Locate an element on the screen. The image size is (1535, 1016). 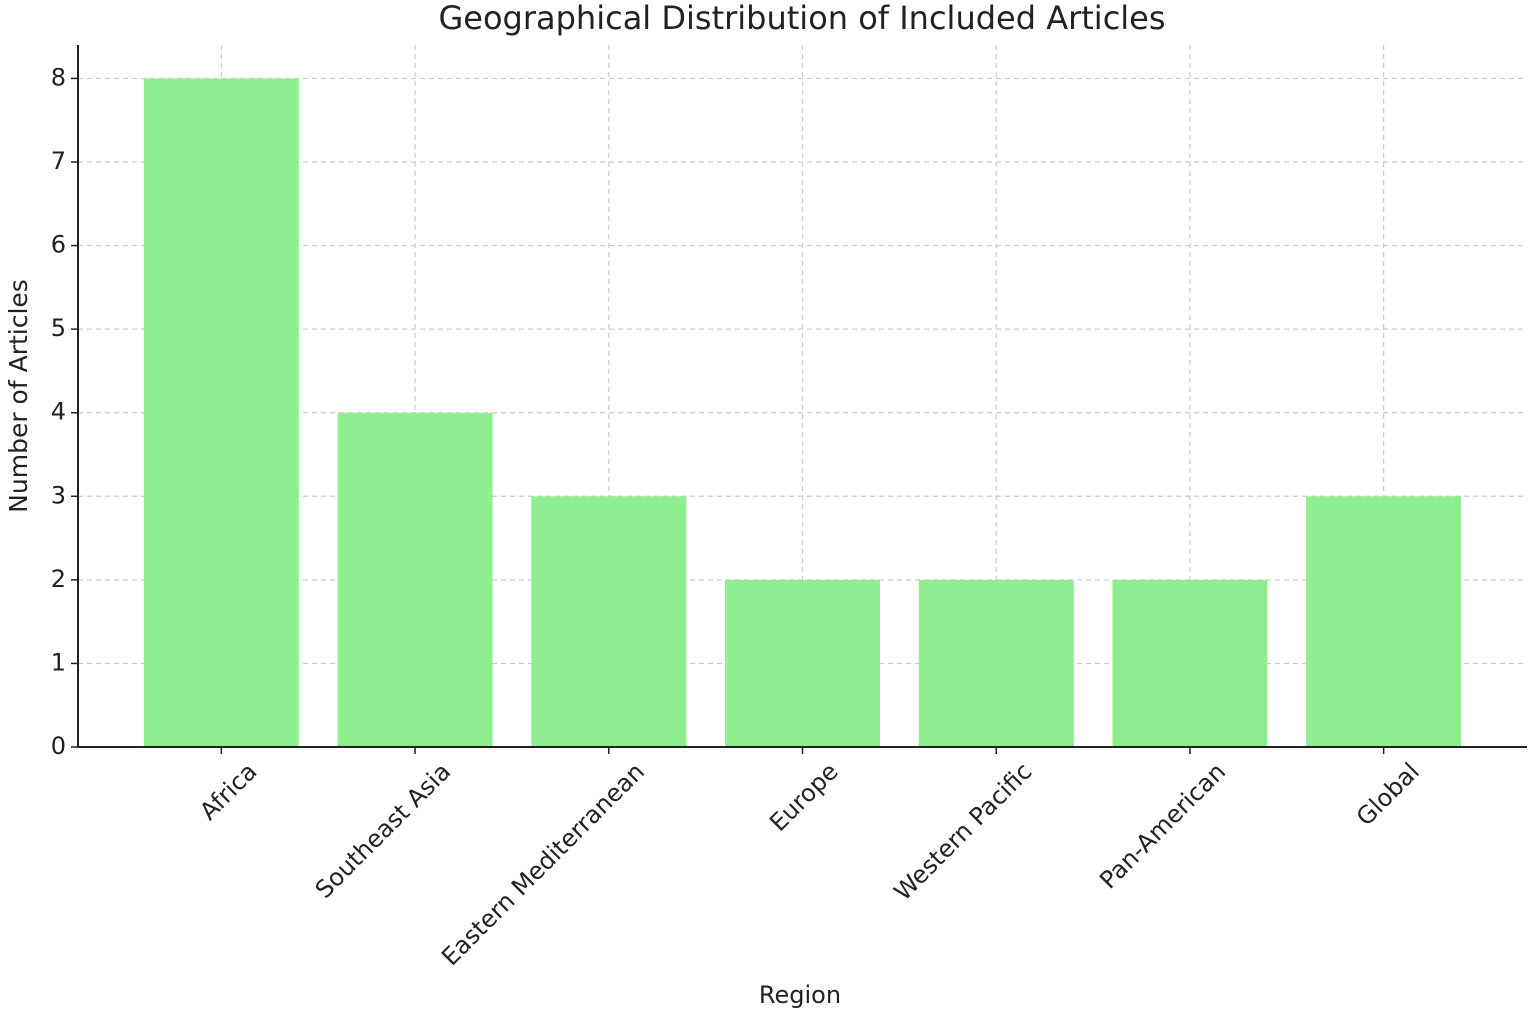
y-tick-label: 8 is located at coordinates (58, 77).